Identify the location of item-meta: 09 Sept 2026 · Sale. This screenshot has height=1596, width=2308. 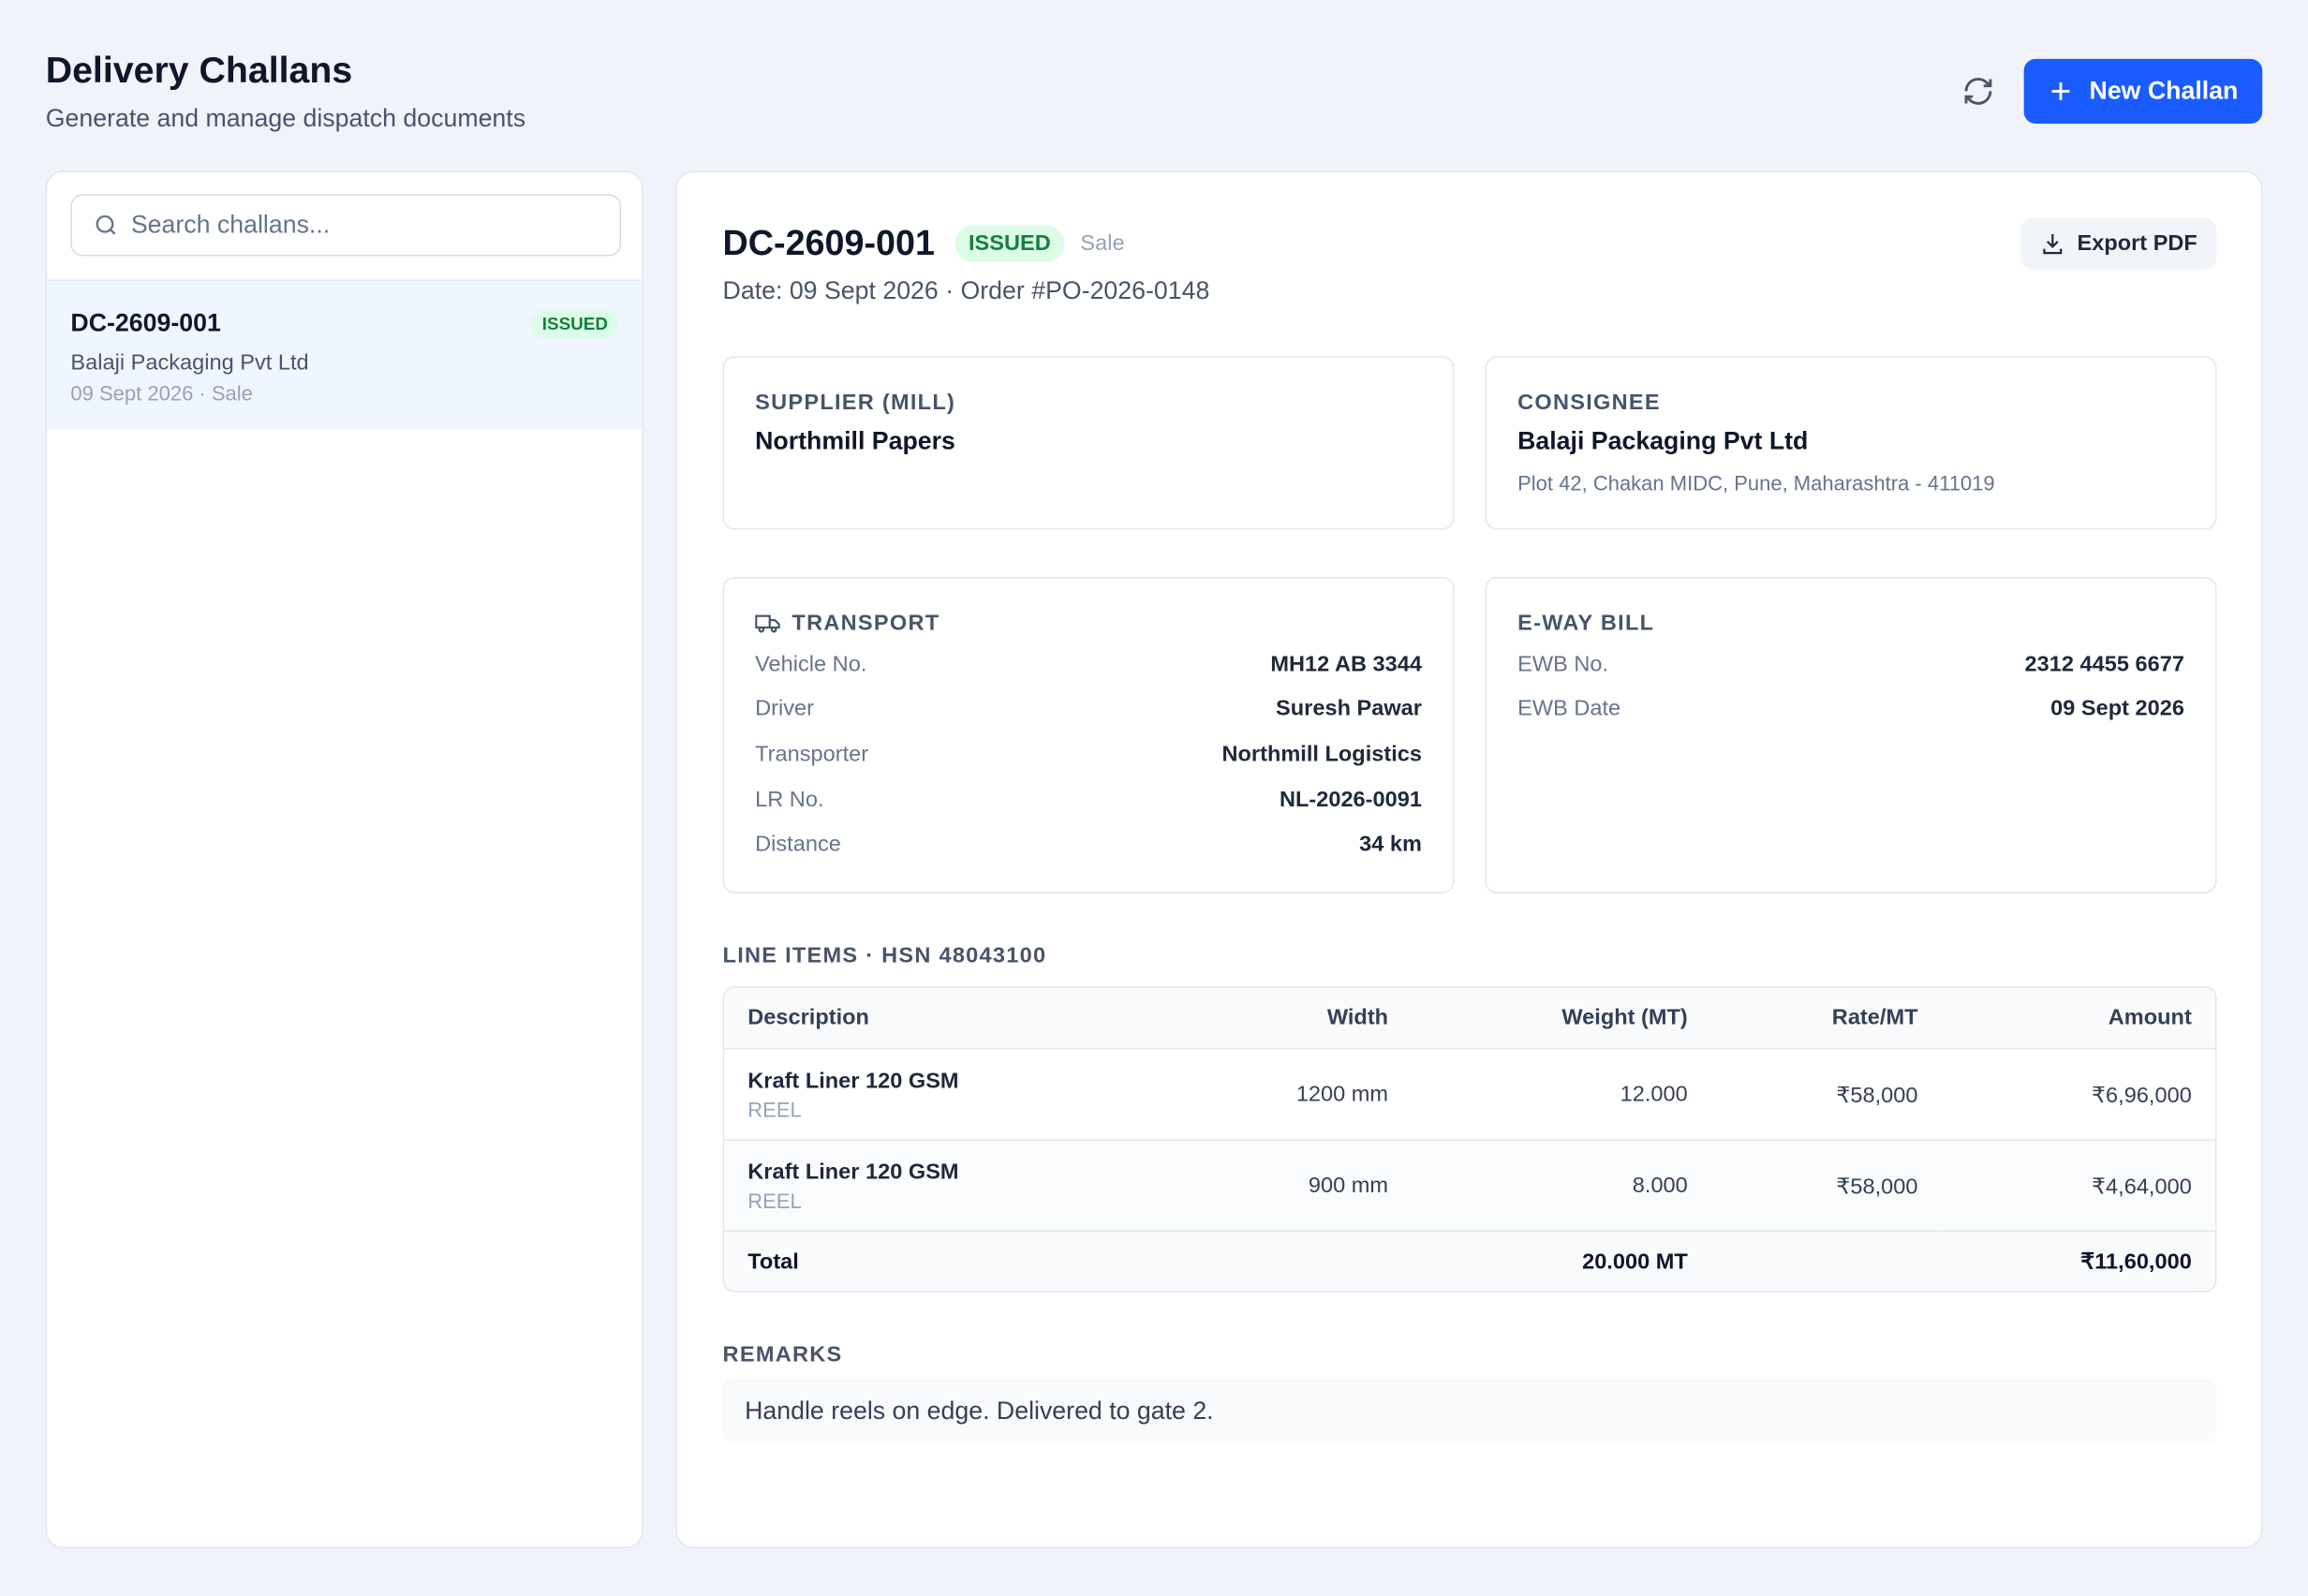
(161, 393).